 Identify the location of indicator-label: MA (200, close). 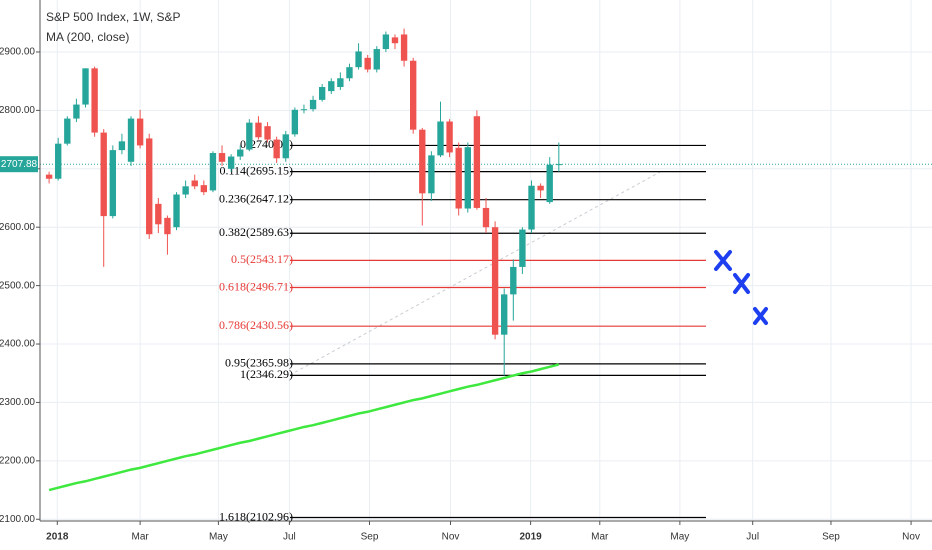
(87, 37).